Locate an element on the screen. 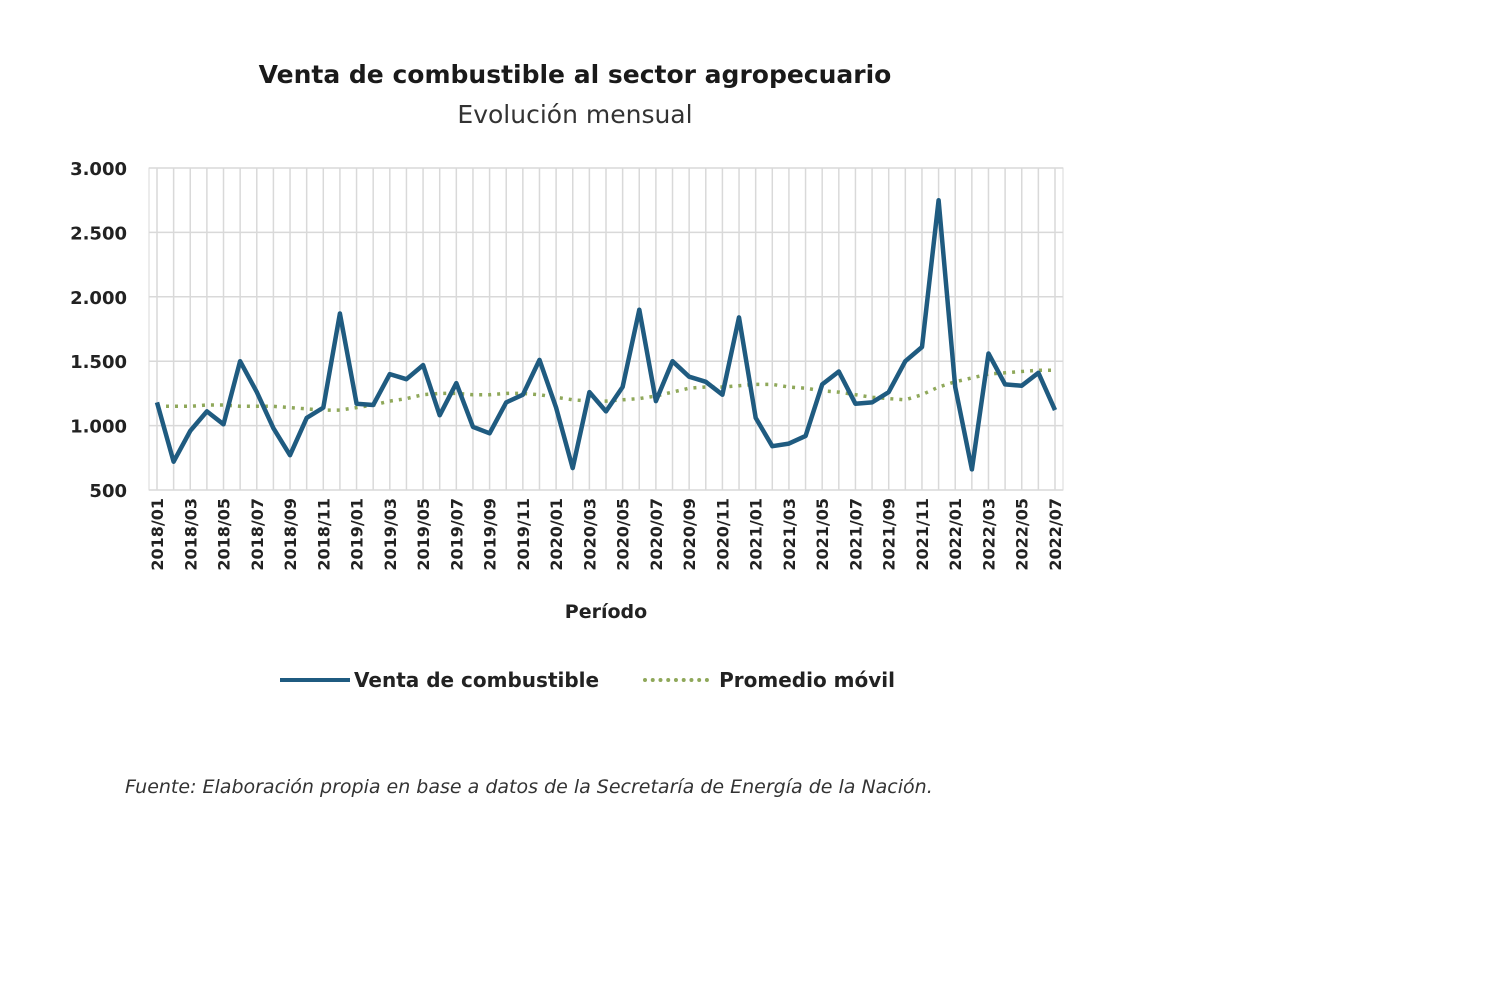 The image size is (1500, 1000). y-tick-label: 1.500 is located at coordinates (98, 362).